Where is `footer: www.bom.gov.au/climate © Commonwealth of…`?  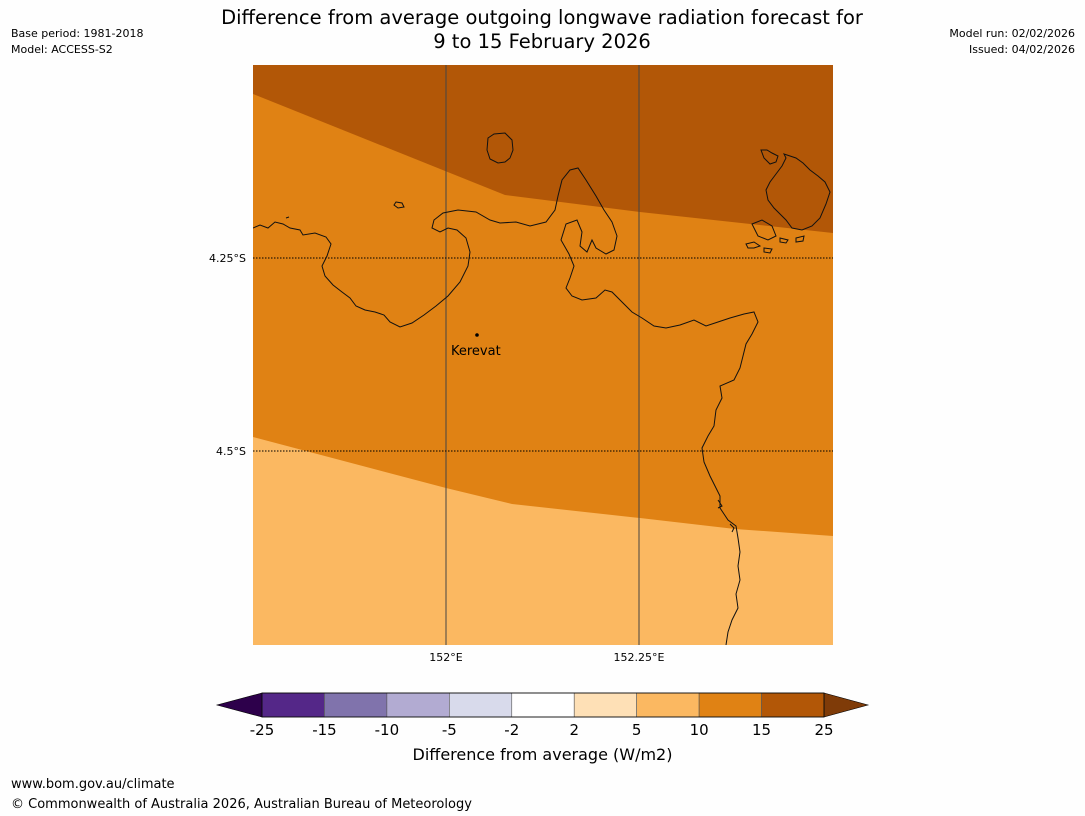 footer: www.bom.gov.au/climate © Commonwealth of… is located at coordinates (241, 795).